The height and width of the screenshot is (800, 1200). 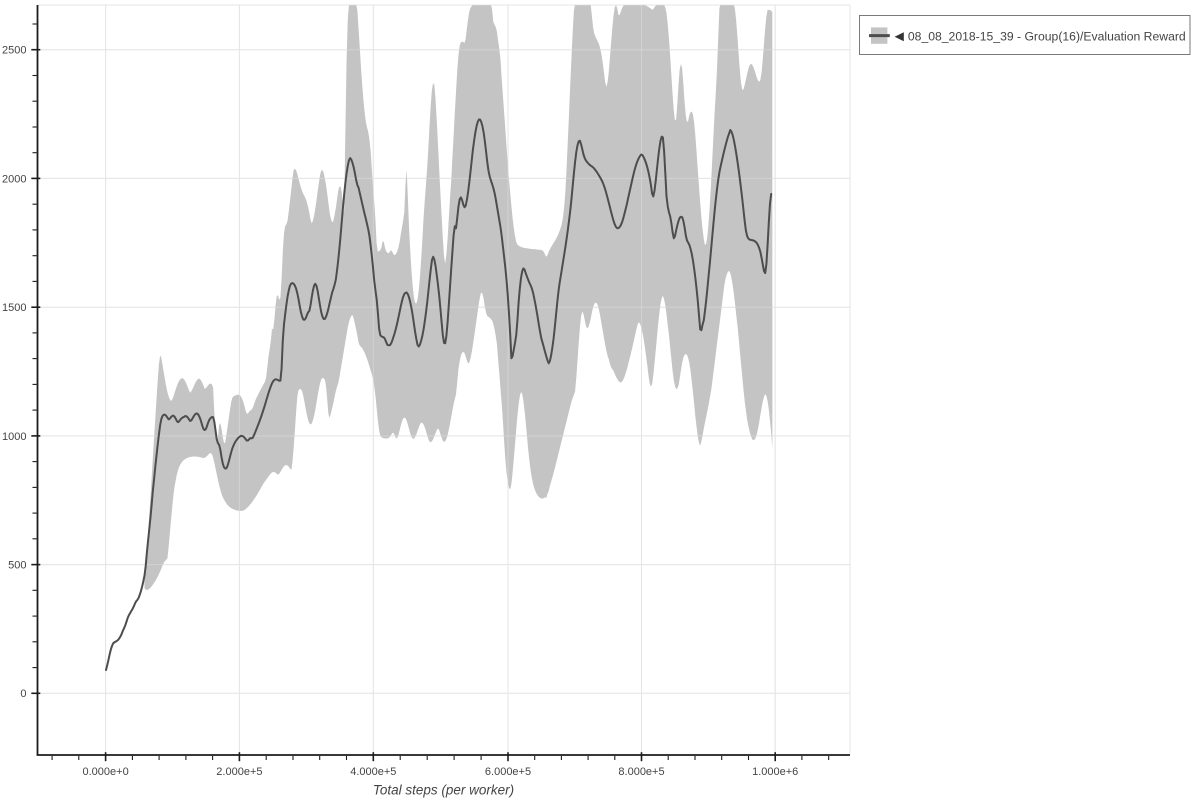 What do you see at coordinates (775, 772) in the screenshot?
I see `svg-text: 1.000e+6` at bounding box center [775, 772].